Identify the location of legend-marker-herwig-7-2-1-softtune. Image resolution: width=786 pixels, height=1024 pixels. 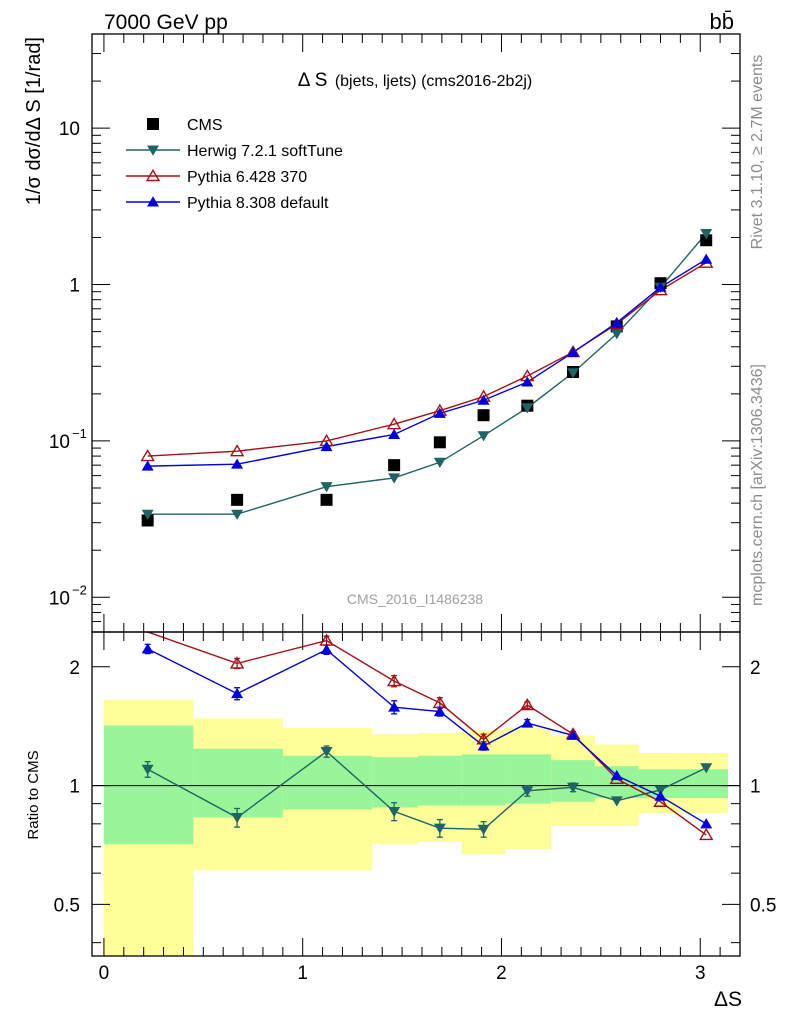
(153, 150).